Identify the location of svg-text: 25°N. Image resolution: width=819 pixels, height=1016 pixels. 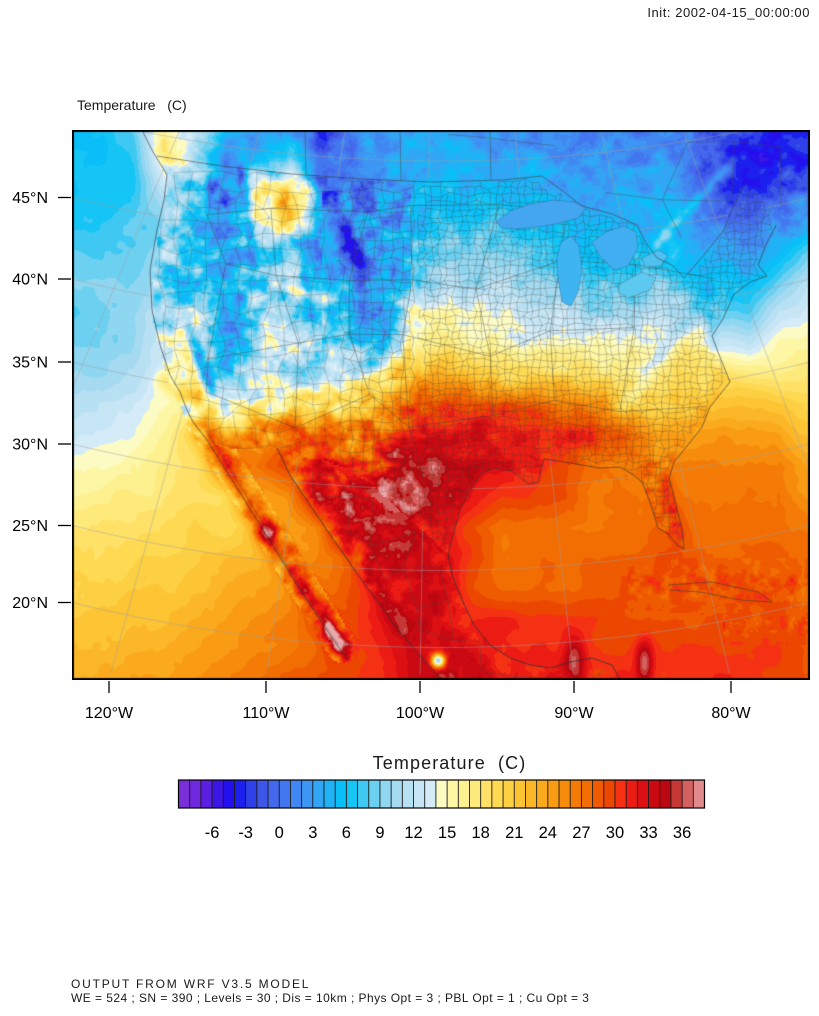
(30, 526).